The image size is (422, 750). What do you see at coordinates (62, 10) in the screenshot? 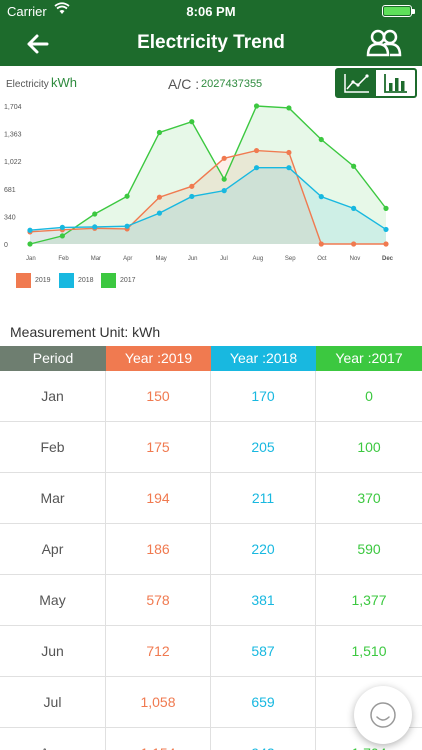
I see `wifi-icon` at bounding box center [62, 10].